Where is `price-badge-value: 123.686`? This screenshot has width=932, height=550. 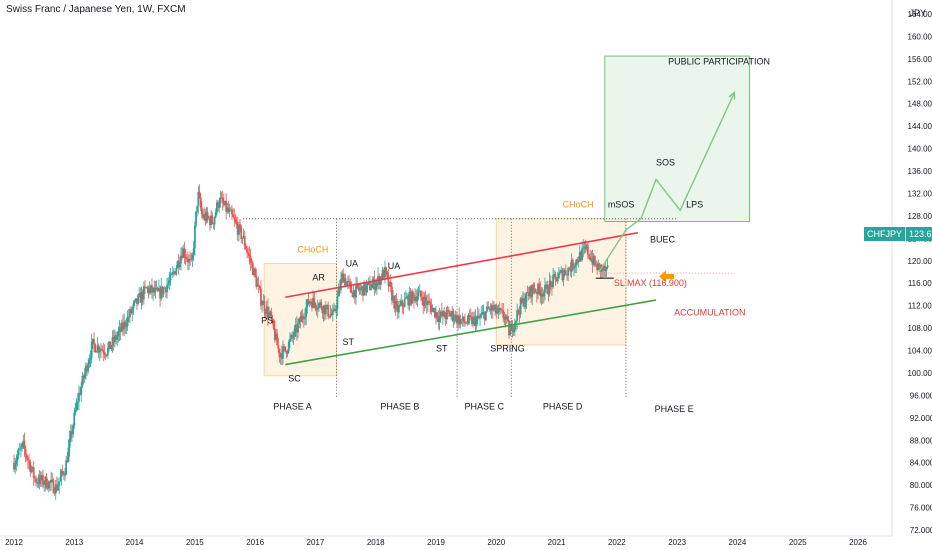
price-badge-value: 123.686 is located at coordinates (918, 234).